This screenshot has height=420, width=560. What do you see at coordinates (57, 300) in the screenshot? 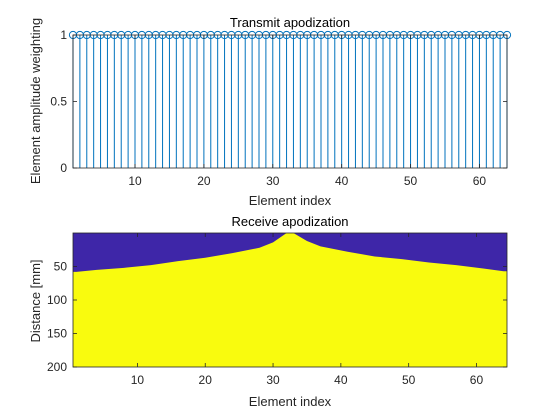
I see `y-tick-label: 100` at bounding box center [57, 300].